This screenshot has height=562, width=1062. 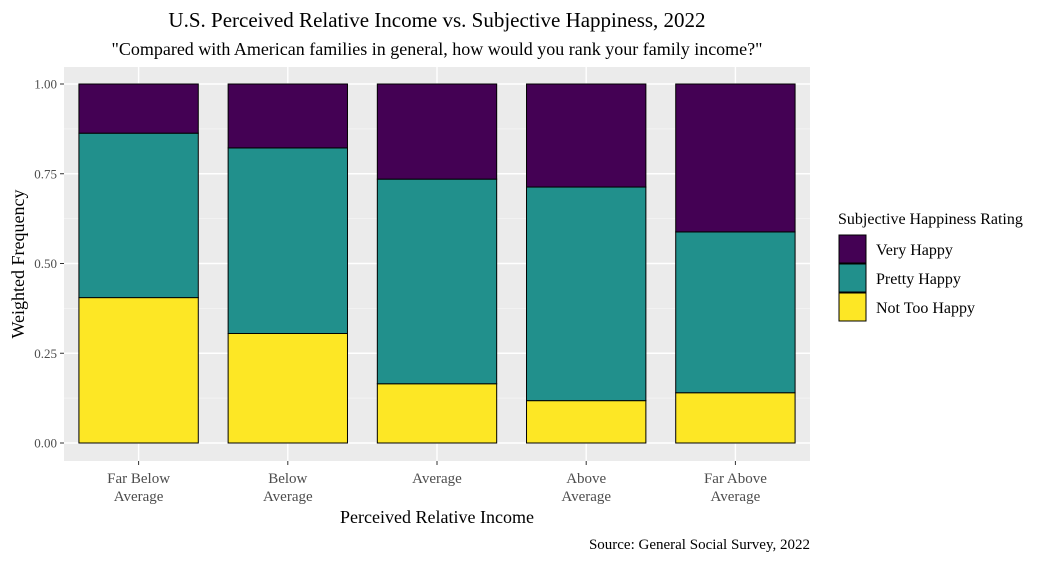 What do you see at coordinates (45, 84) in the screenshot?
I see `y-tick-label: 1.00` at bounding box center [45, 84].